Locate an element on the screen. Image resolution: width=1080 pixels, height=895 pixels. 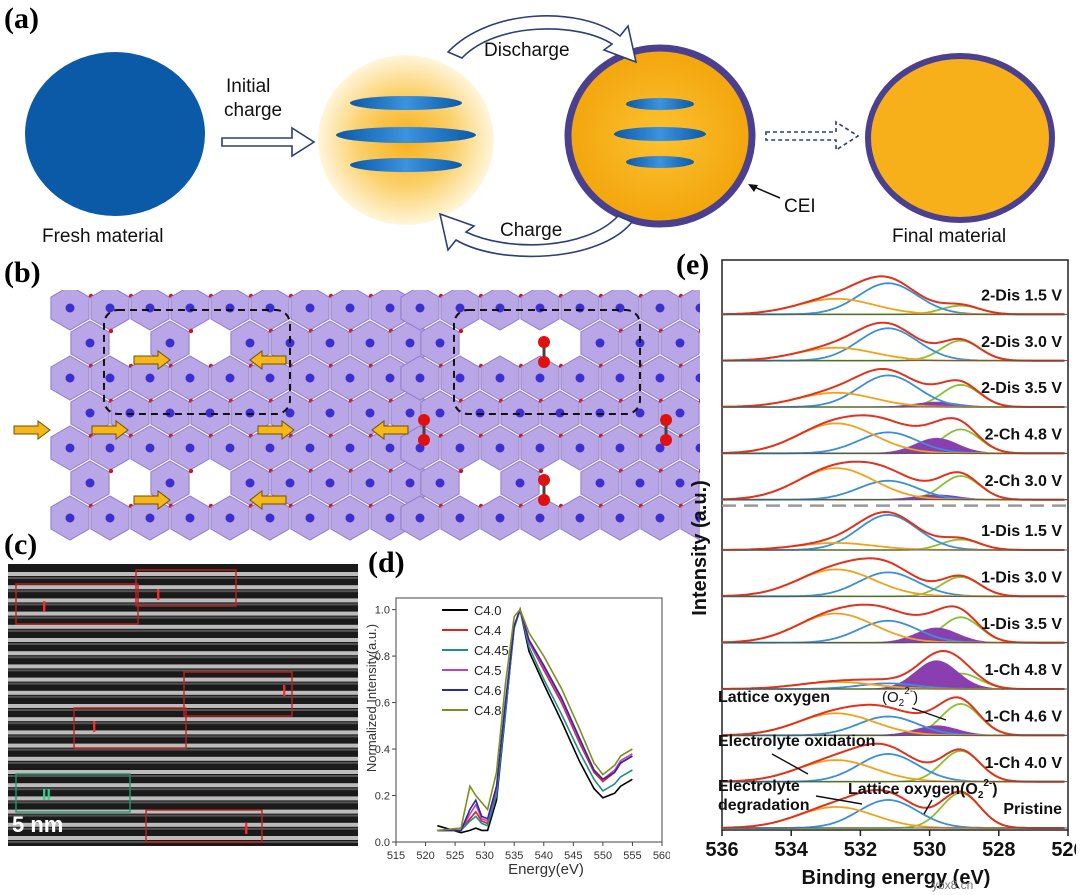
panel-label-d: (d) is located at coordinates (386, 562).